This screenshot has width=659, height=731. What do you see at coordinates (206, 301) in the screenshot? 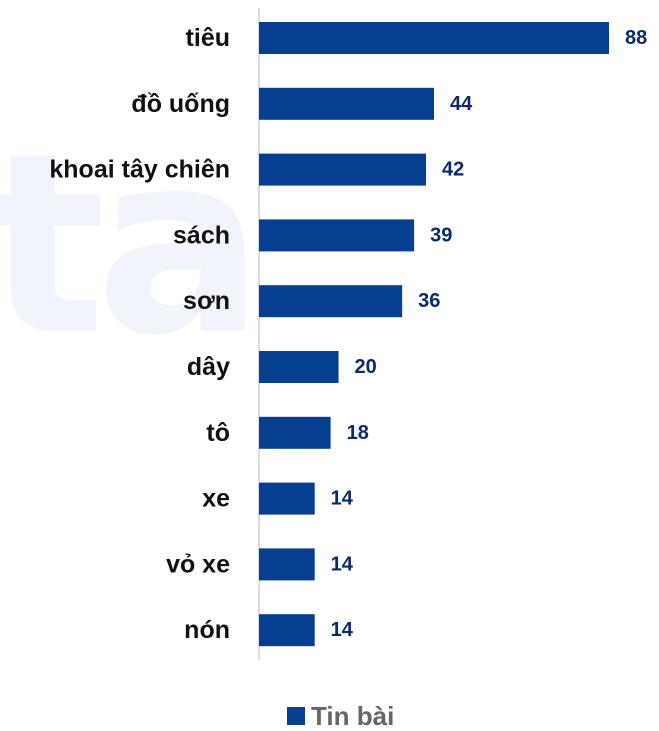
I see `category-label: sơn` at bounding box center [206, 301].